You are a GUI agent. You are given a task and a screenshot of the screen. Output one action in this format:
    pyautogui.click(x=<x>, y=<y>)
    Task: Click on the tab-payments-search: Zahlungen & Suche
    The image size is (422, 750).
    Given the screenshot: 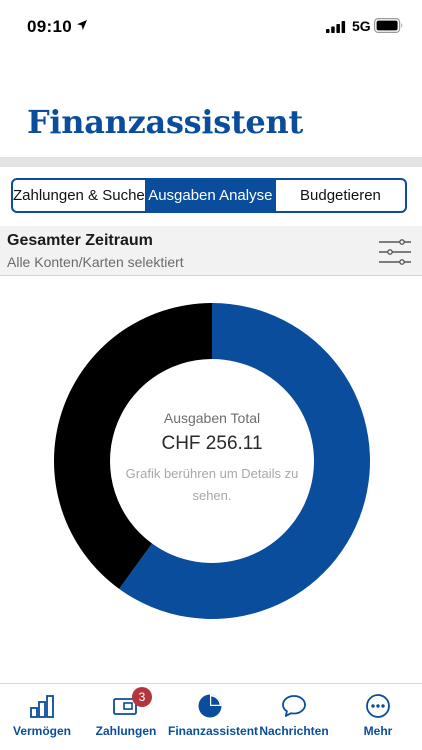 What is the action you would take?
    pyautogui.click(x=79, y=195)
    